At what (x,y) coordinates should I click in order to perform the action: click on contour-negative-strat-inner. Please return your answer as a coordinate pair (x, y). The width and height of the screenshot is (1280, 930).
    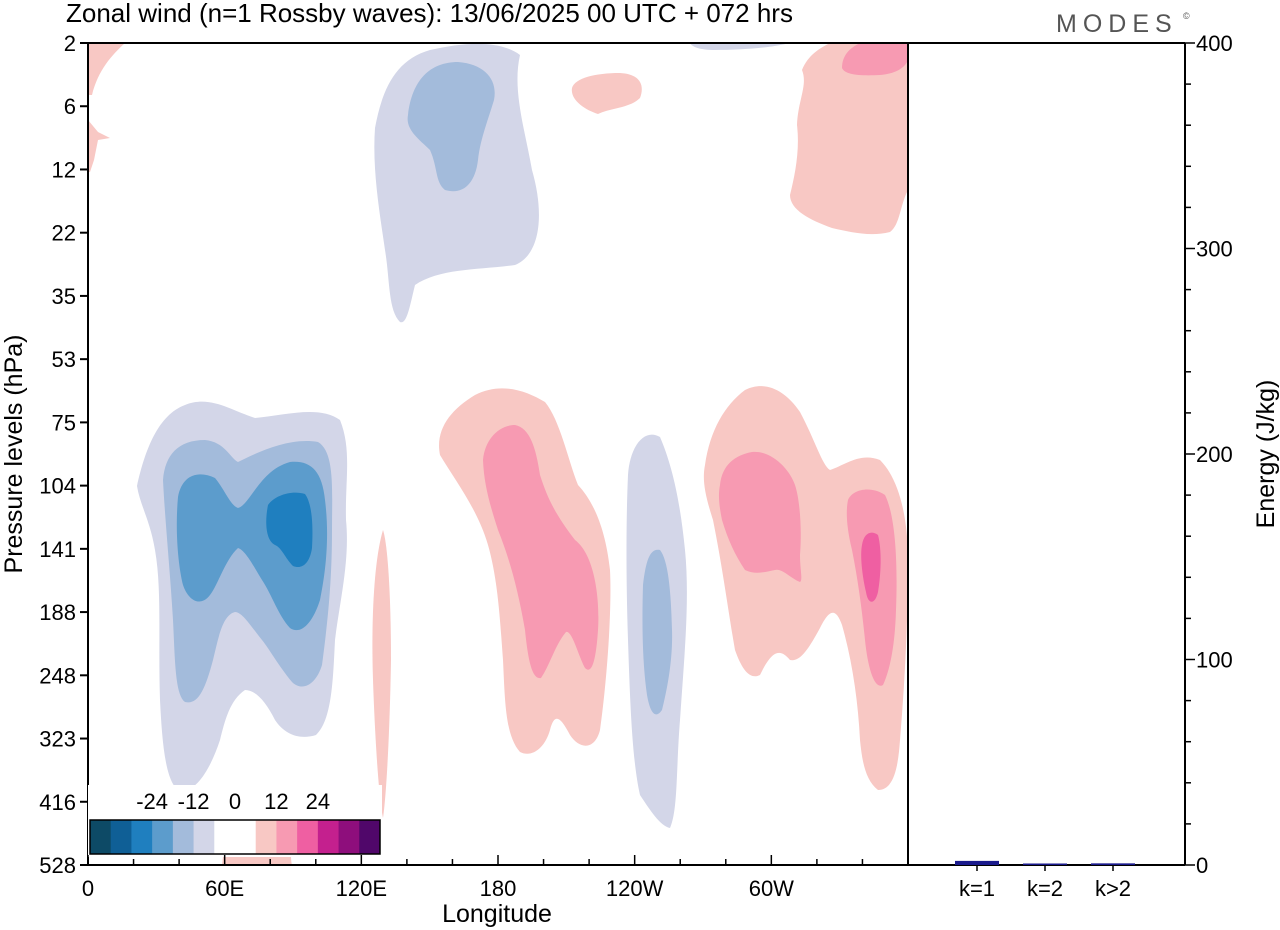
    Looking at the image, I should click on (451, 127).